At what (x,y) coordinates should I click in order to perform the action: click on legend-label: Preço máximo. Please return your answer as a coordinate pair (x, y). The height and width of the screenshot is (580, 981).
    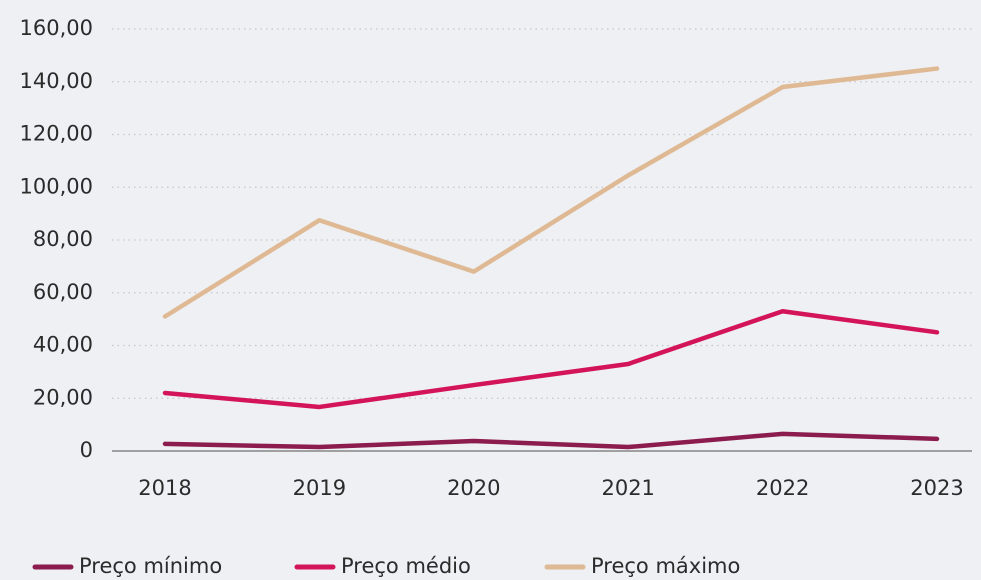
    Looking at the image, I should click on (665, 566).